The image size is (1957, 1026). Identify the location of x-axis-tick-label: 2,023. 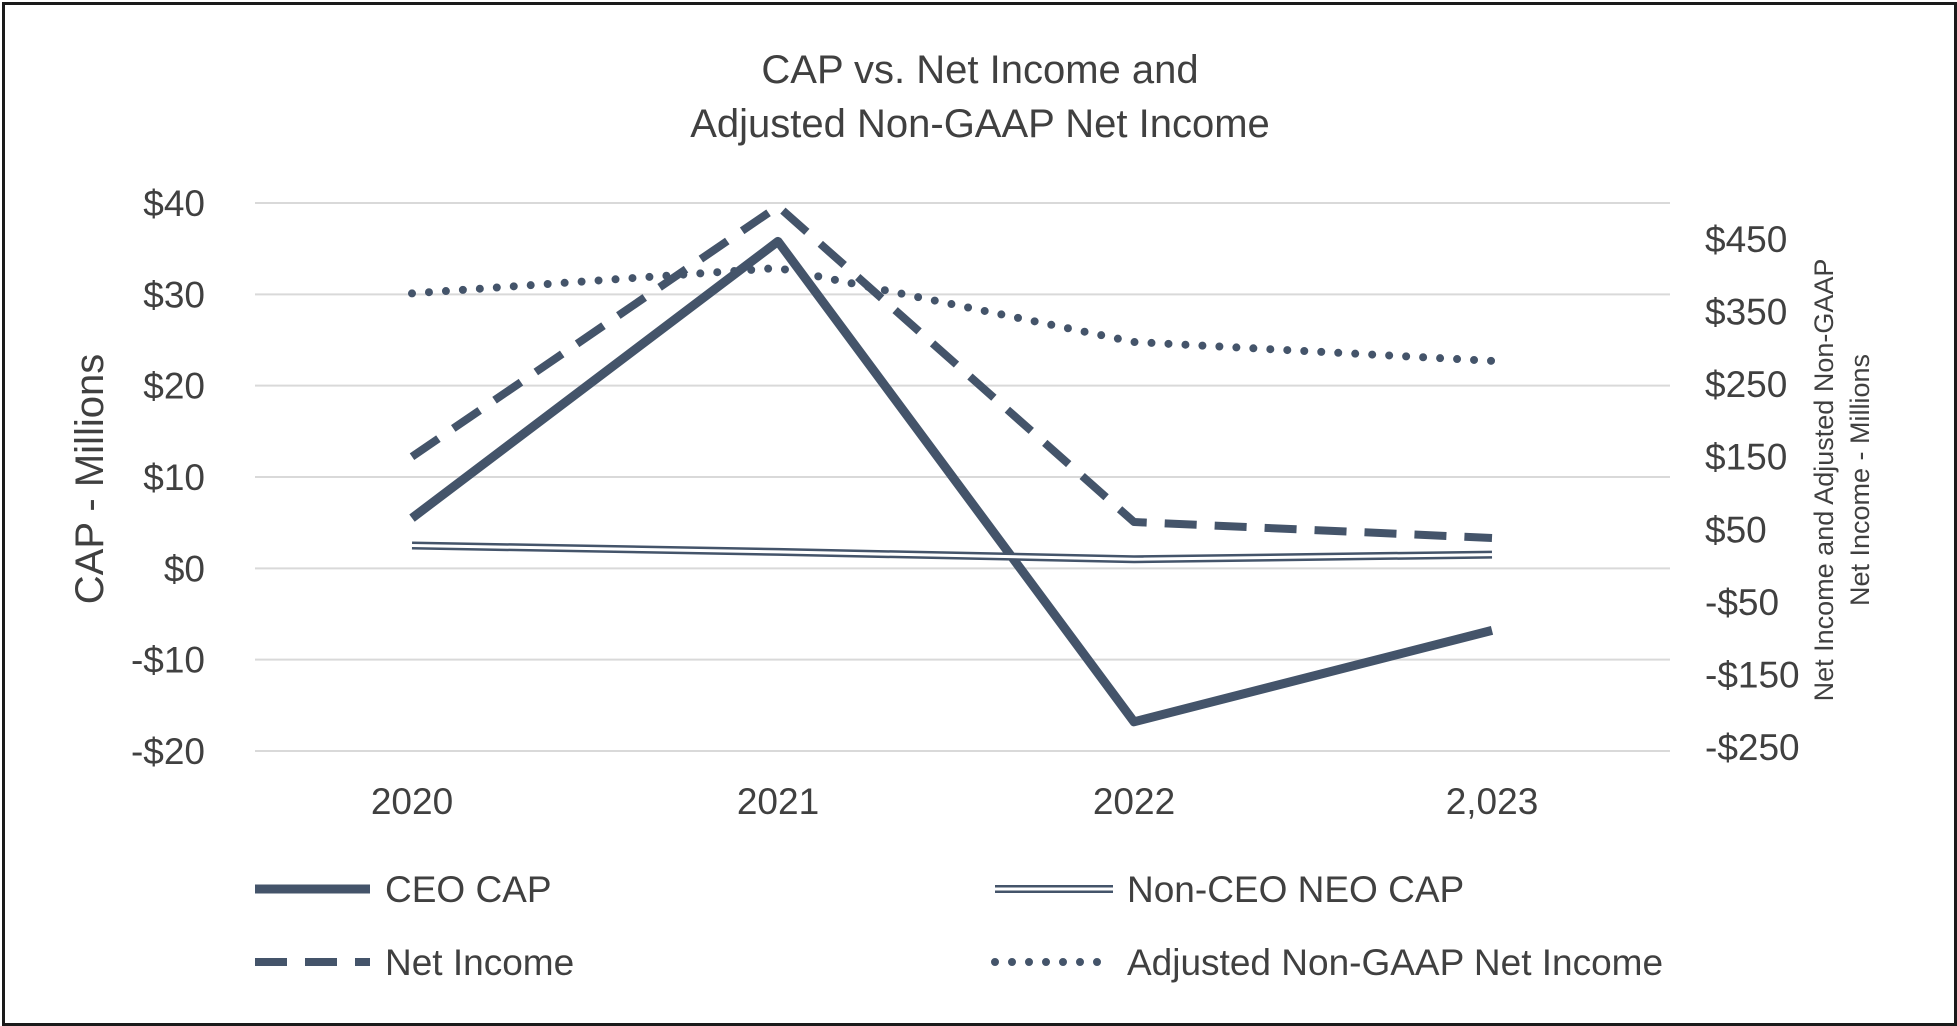
(1492, 801).